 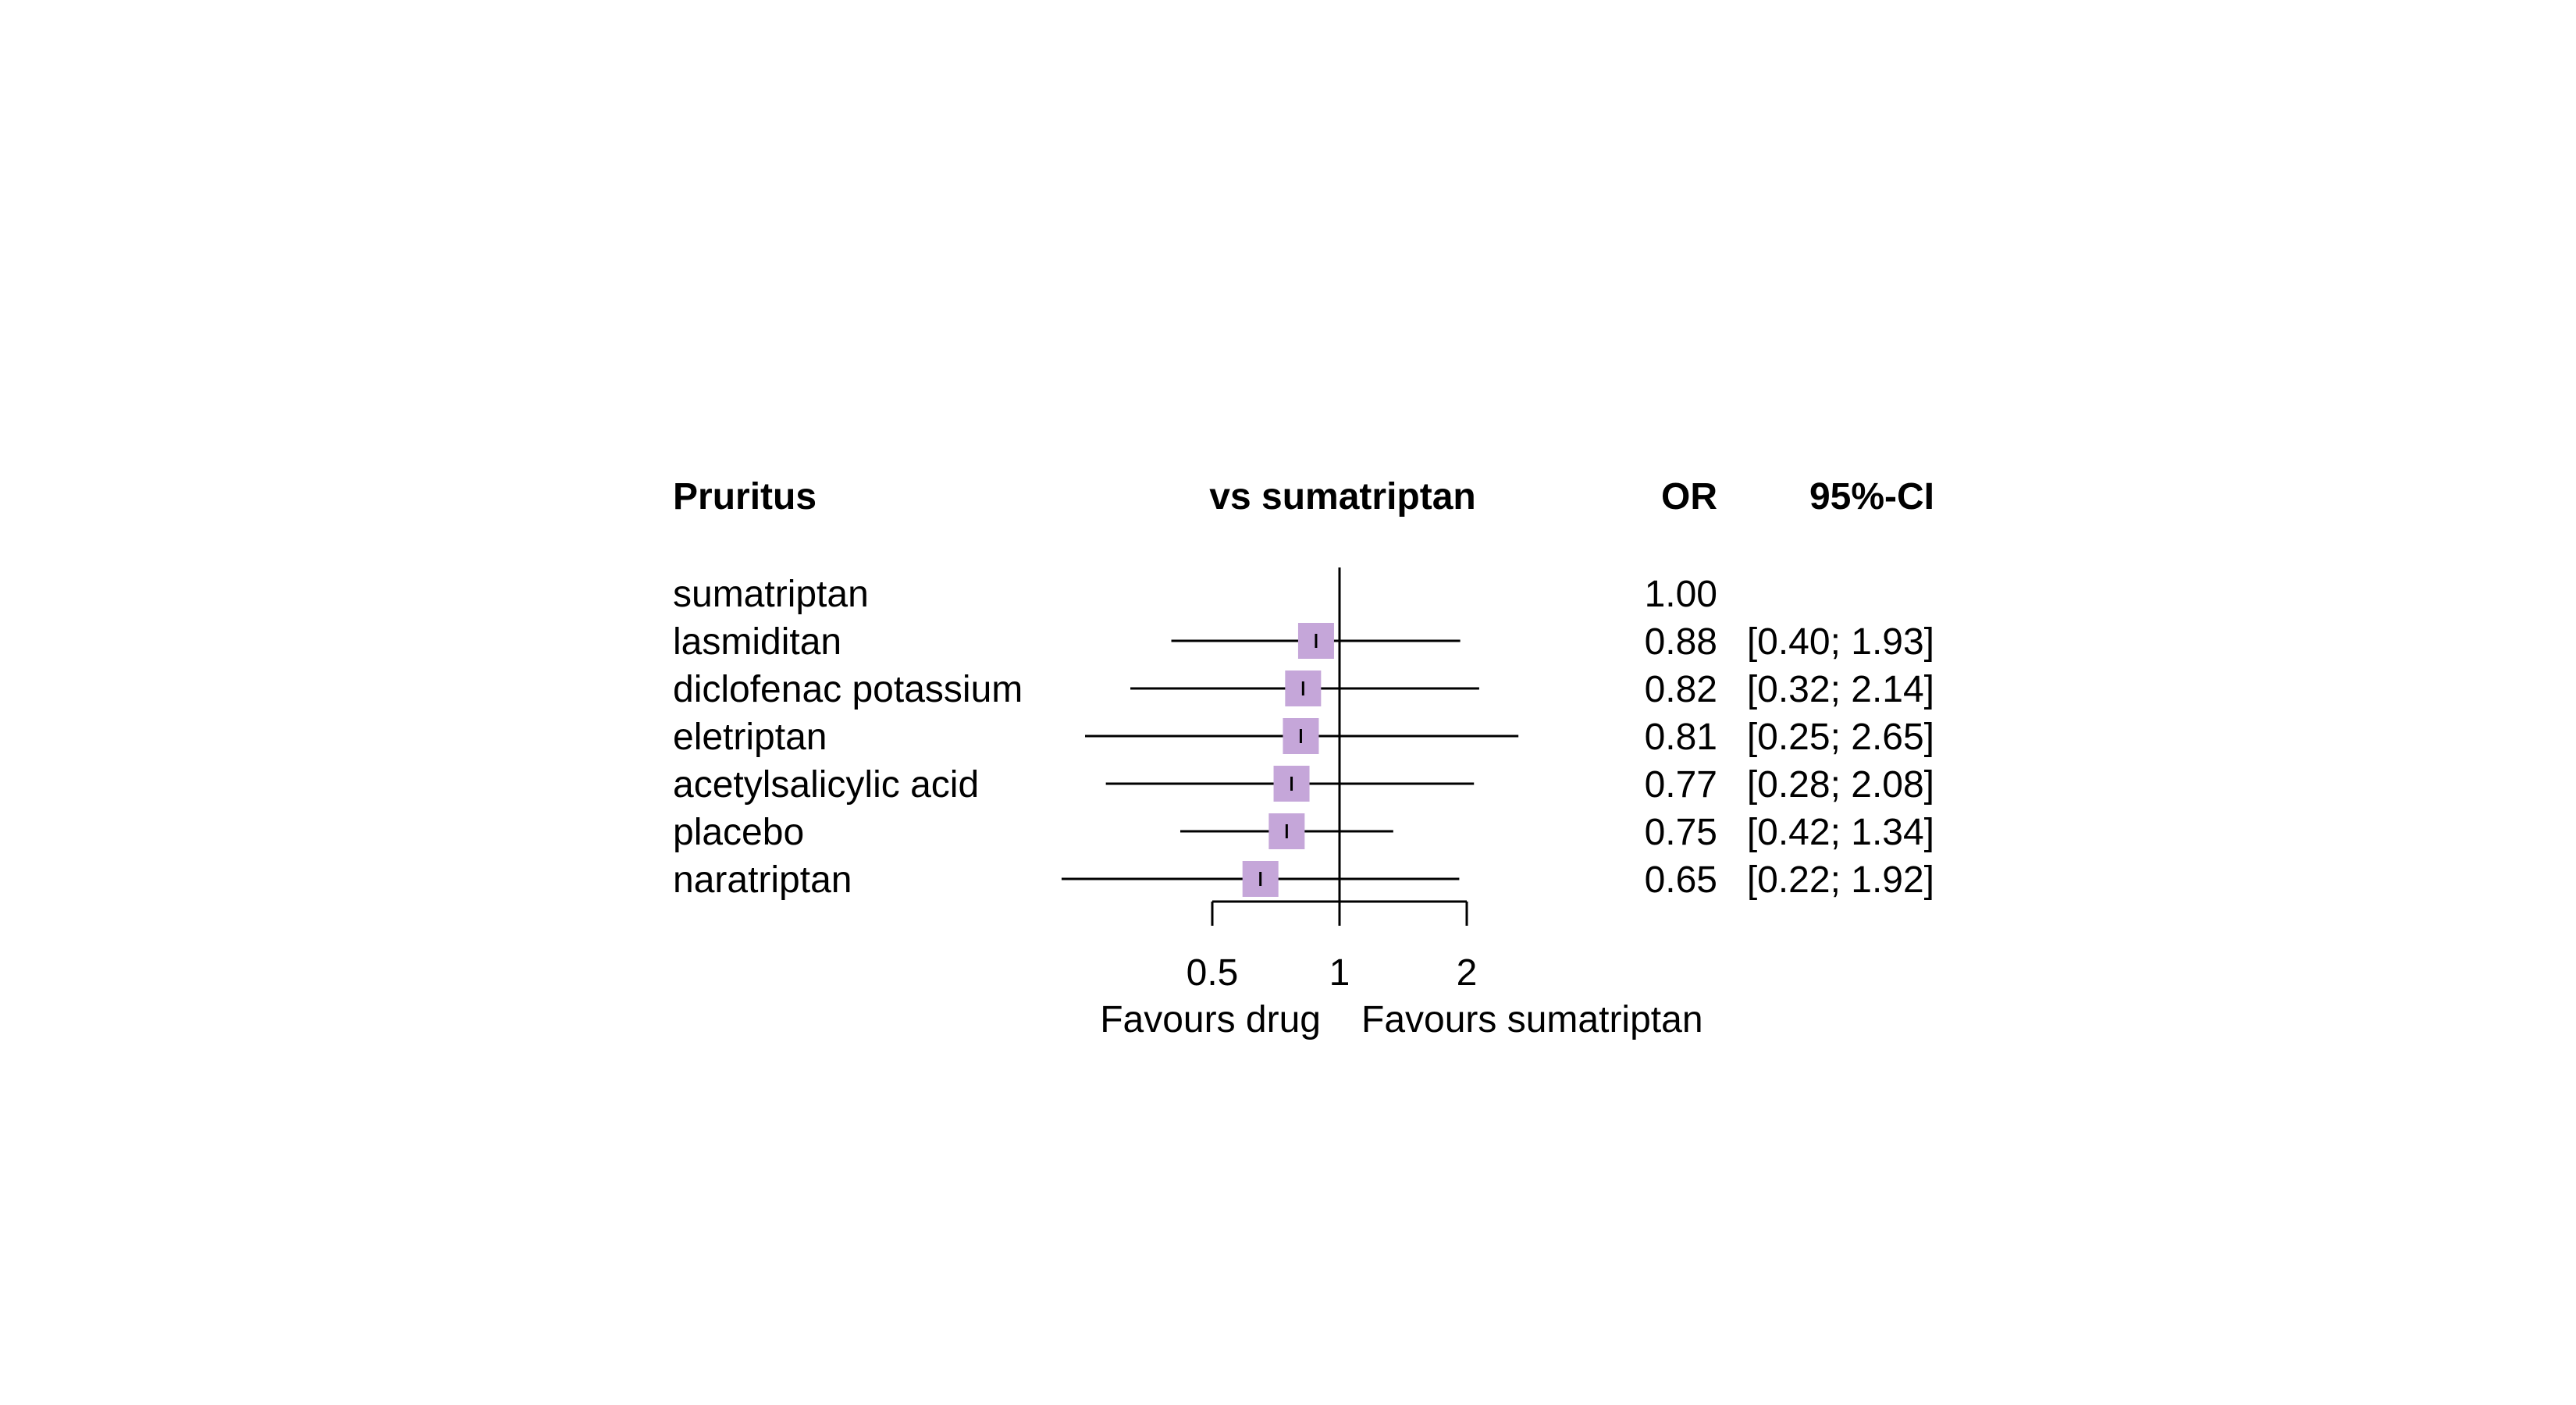 I want to click on plot-title: Pruritus, so click(x=745, y=497).